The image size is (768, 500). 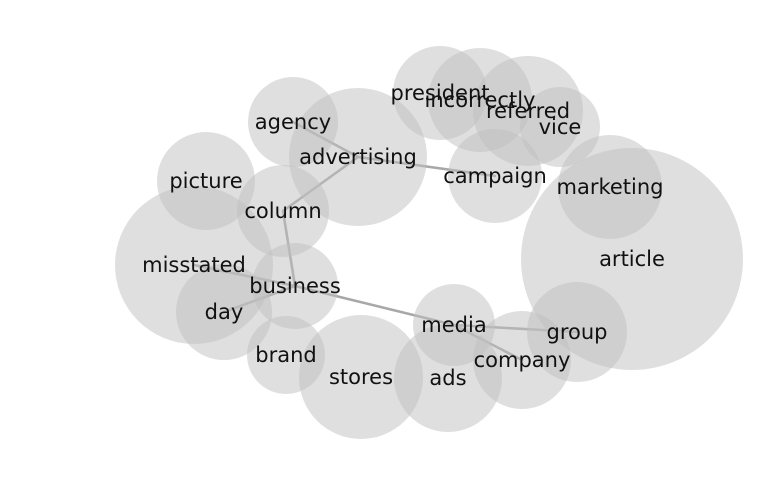 I want to click on node-stores, so click(x=361, y=377).